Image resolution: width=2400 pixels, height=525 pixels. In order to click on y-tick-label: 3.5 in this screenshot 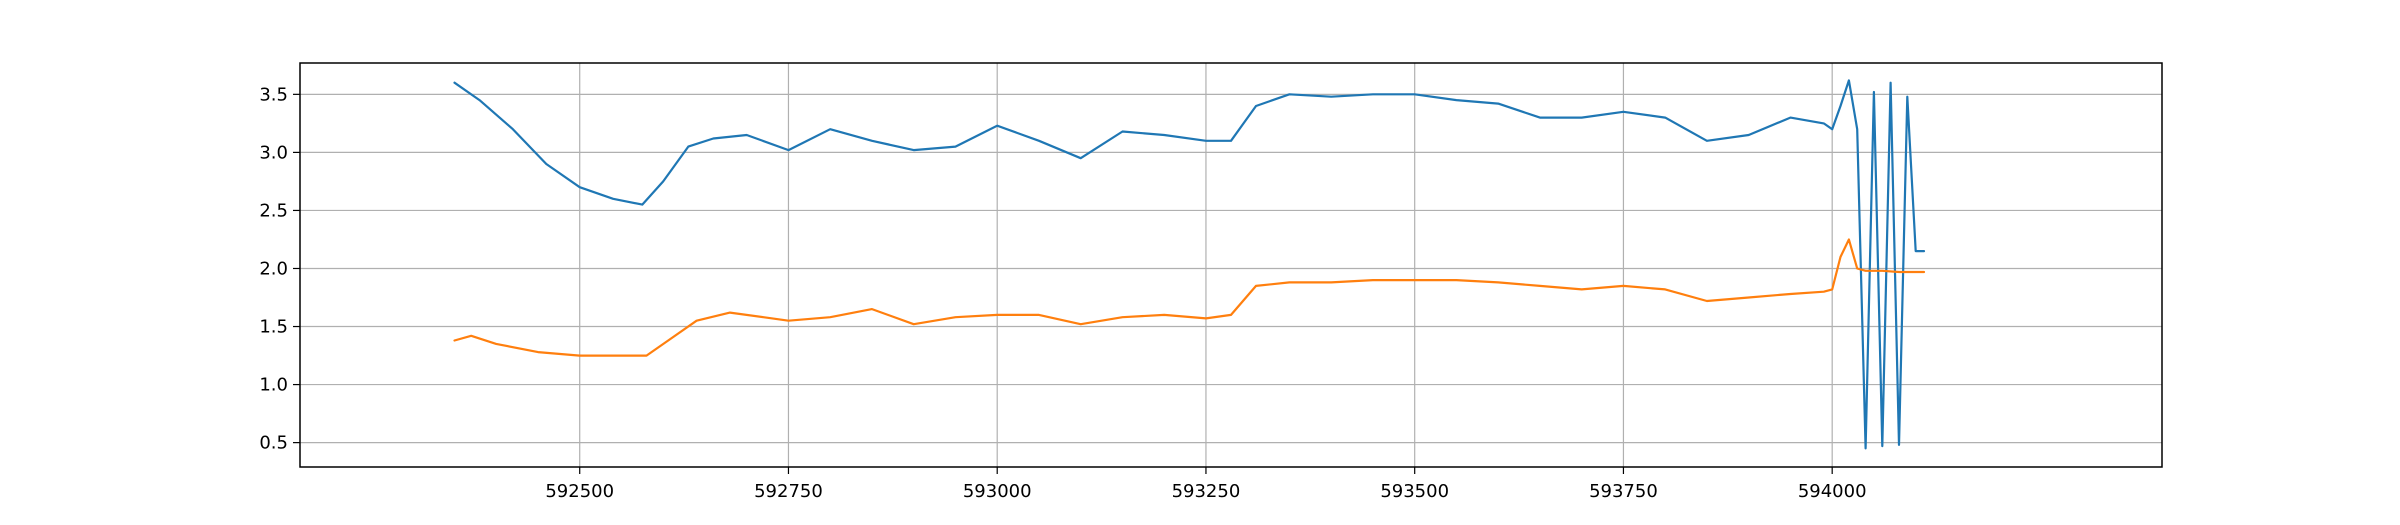, I will do `click(273, 94)`.